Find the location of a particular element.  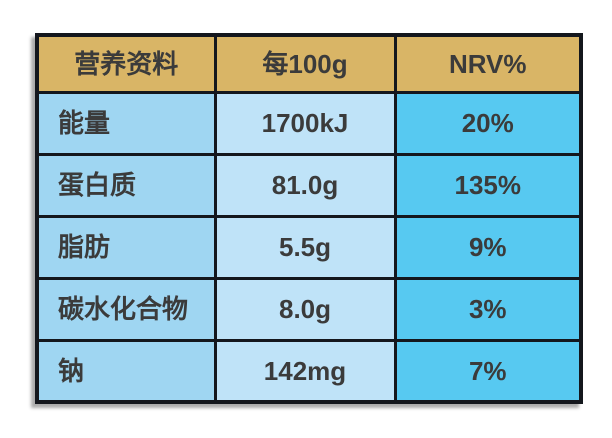

row-label: 碳水化合物 is located at coordinates (126, 309).